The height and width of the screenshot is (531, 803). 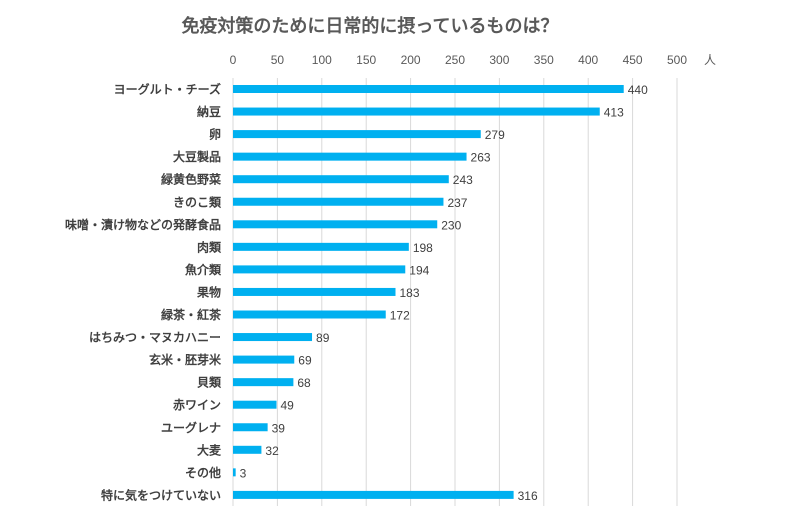 What do you see at coordinates (304, 383) in the screenshot?
I see `data-label: 68` at bounding box center [304, 383].